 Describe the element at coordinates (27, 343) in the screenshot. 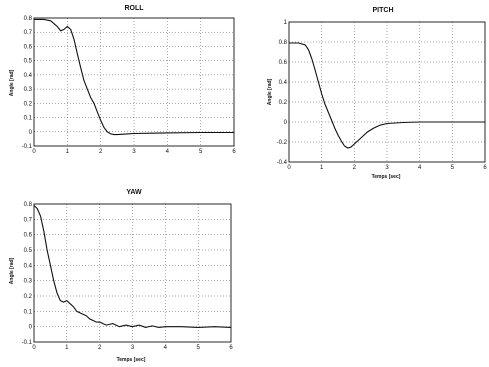

I see `yaw-ytick-label: -0.1` at that location.